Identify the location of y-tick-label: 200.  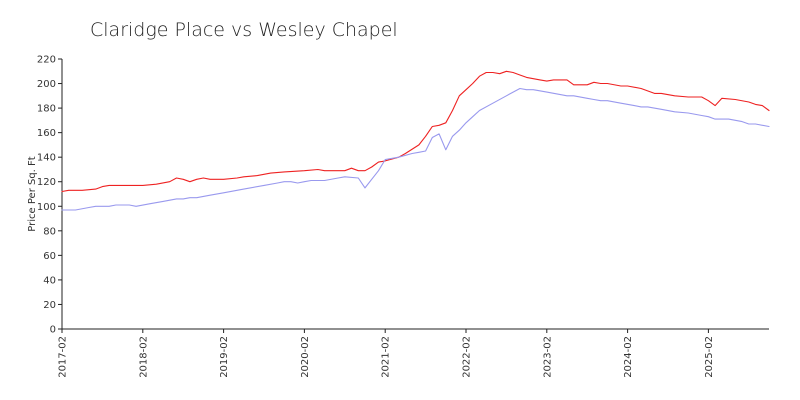
(46, 84).